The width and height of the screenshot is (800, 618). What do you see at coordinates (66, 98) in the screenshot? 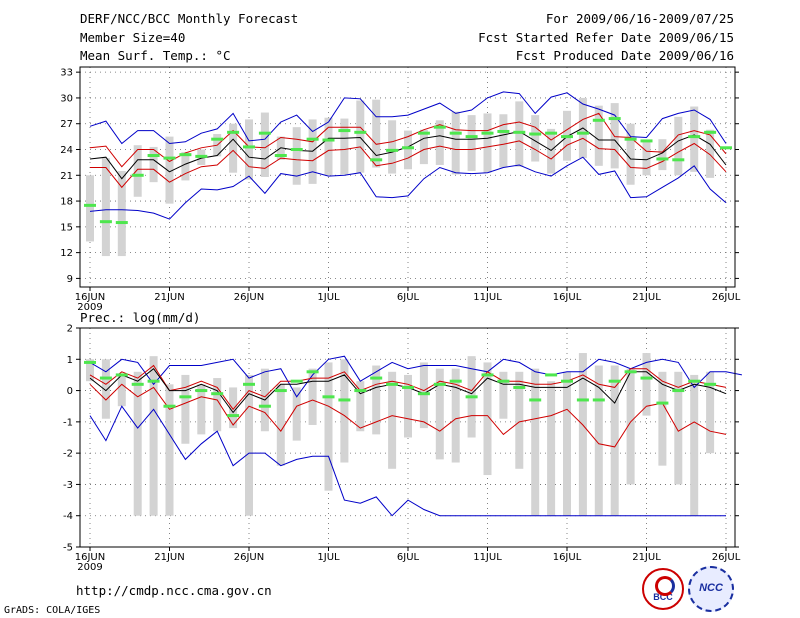
I see `temp-ytick-label: 30` at bounding box center [66, 98].